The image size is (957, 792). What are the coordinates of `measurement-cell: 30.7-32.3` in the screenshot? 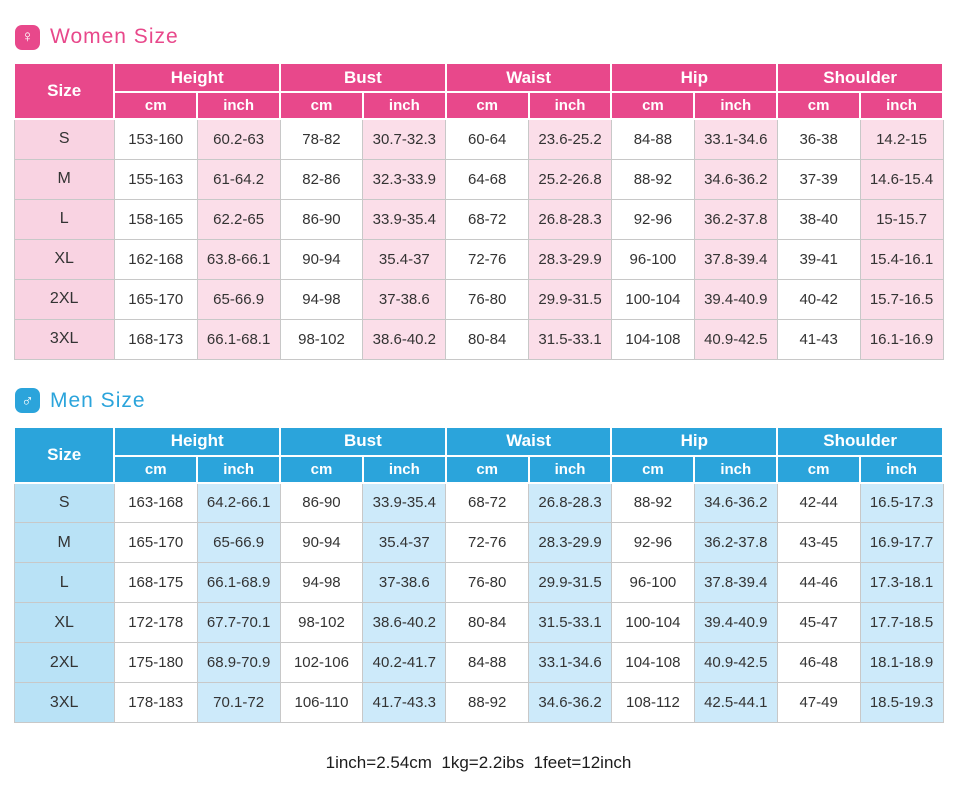 It's located at (404, 139).